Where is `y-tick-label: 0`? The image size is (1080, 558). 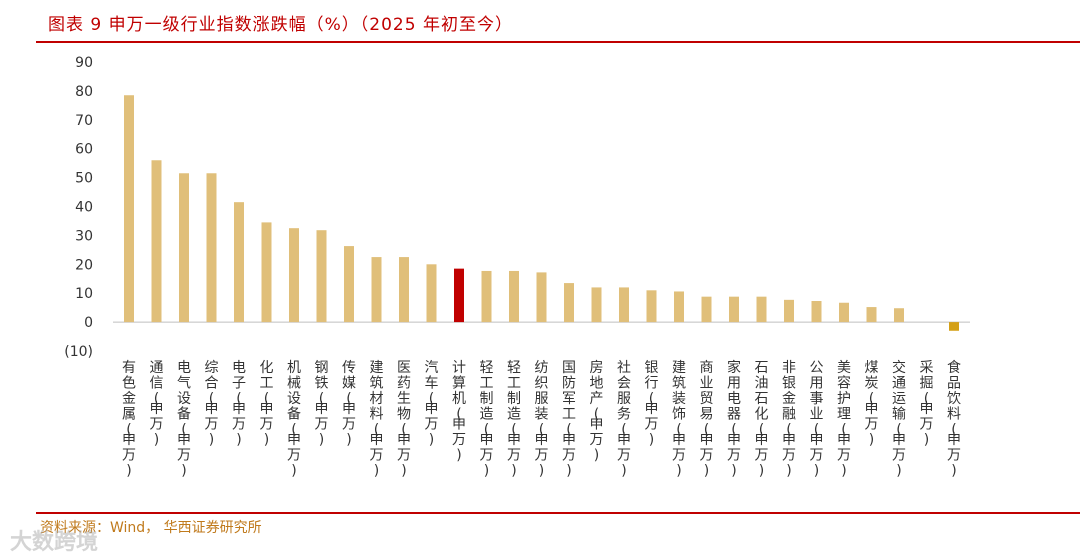 y-tick-label: 0 is located at coordinates (88, 323).